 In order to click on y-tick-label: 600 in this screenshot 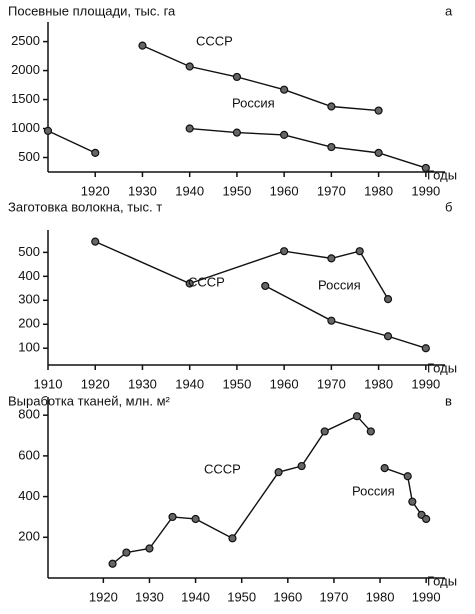, I will do `click(29, 454)`.